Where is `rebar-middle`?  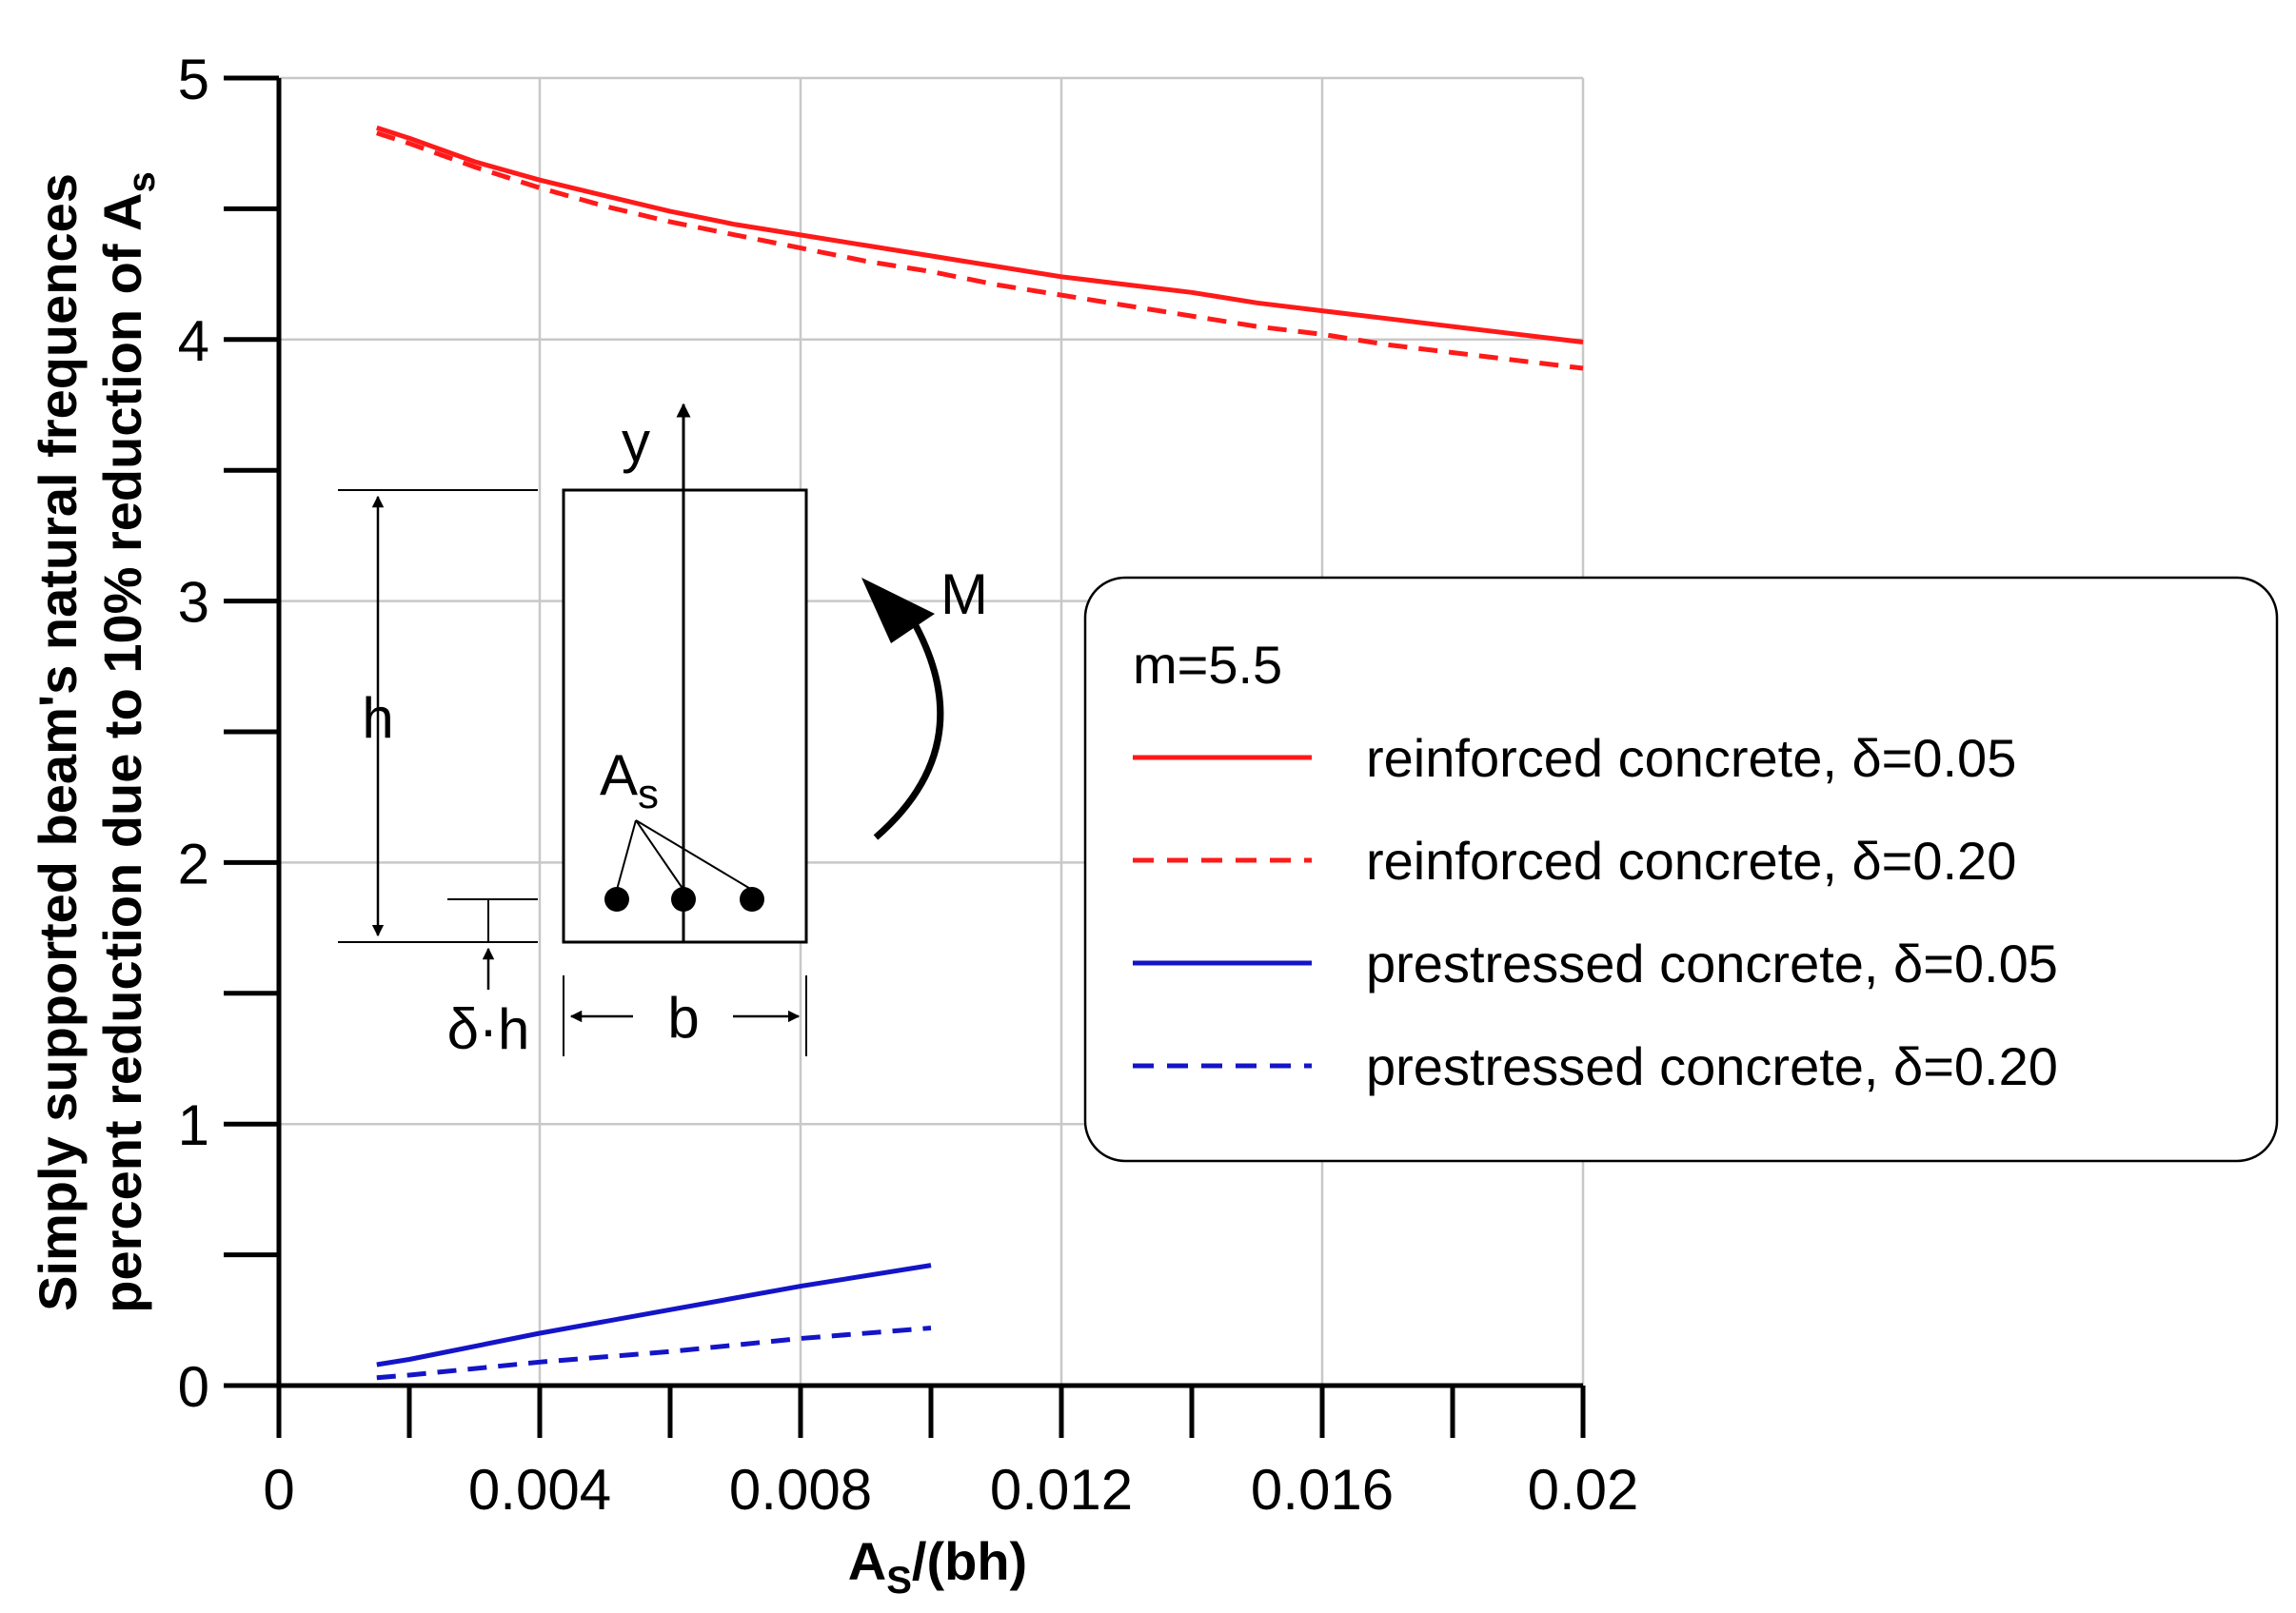
rebar-middle is located at coordinates (683, 899).